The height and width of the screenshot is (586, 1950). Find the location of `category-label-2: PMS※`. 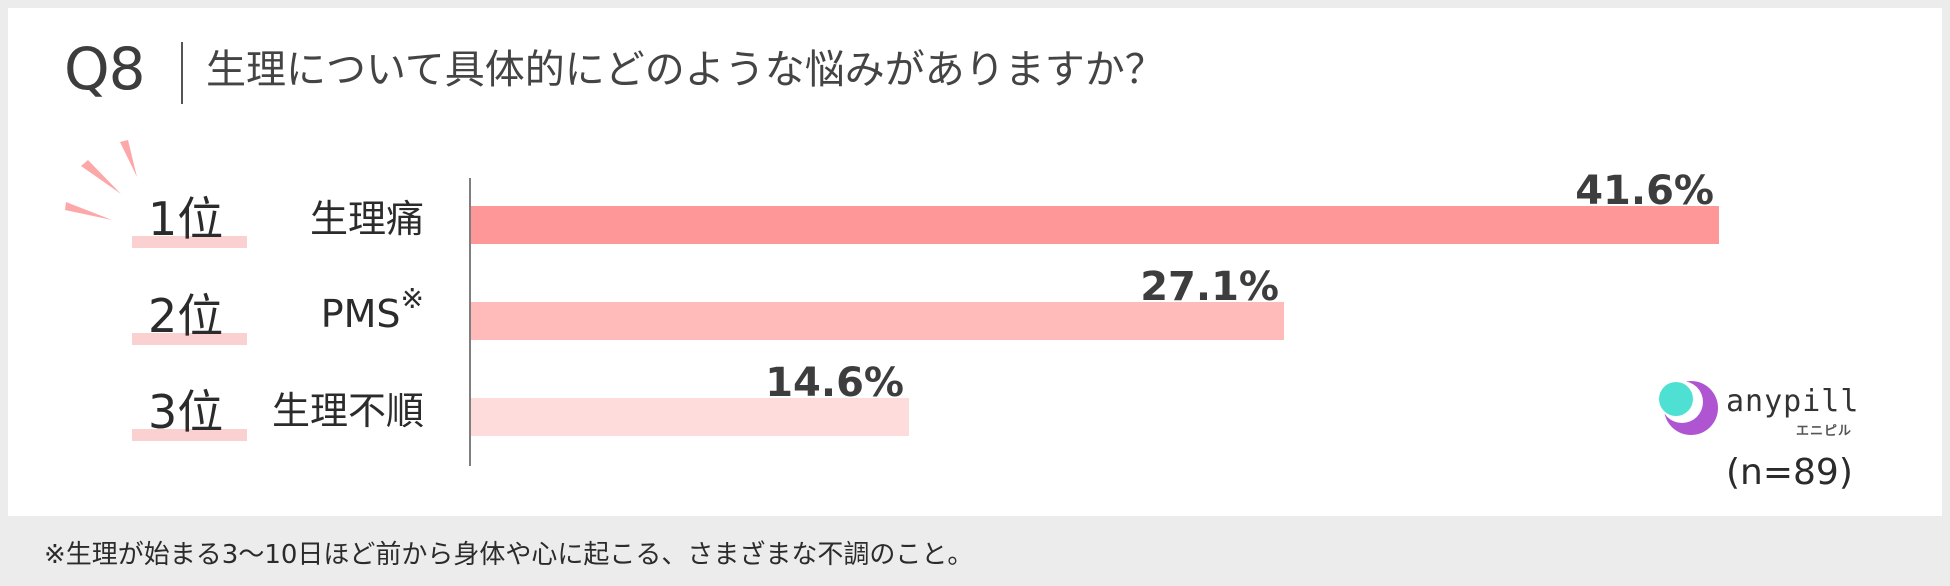

category-label-2: PMS※ is located at coordinates (372, 310).